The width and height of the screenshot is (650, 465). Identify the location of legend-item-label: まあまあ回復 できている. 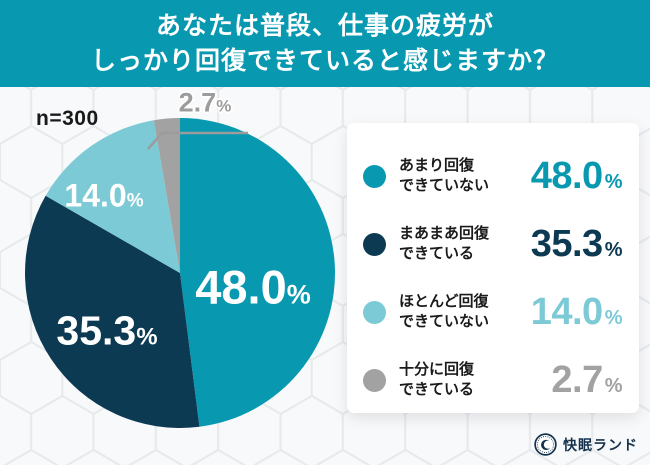
(444, 244).